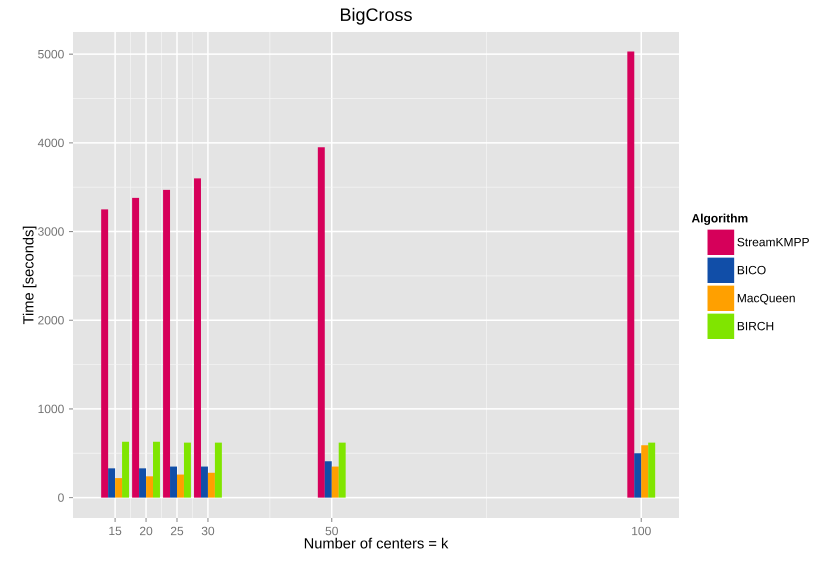  Describe the element at coordinates (51, 231) in the screenshot. I see `y-tick-label: 3000` at that location.